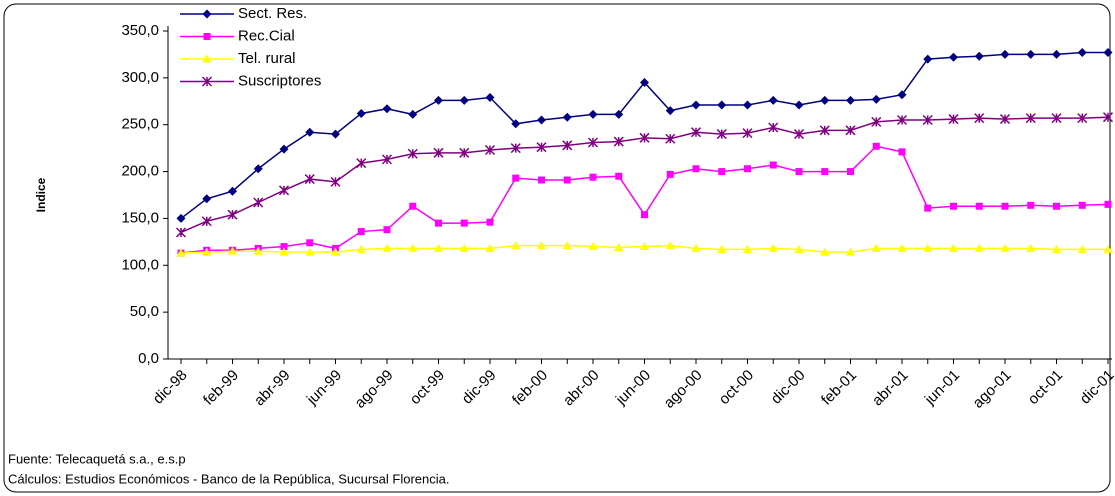  Describe the element at coordinates (140, 30) in the screenshot. I see `y-tick-label: 350,0` at that location.